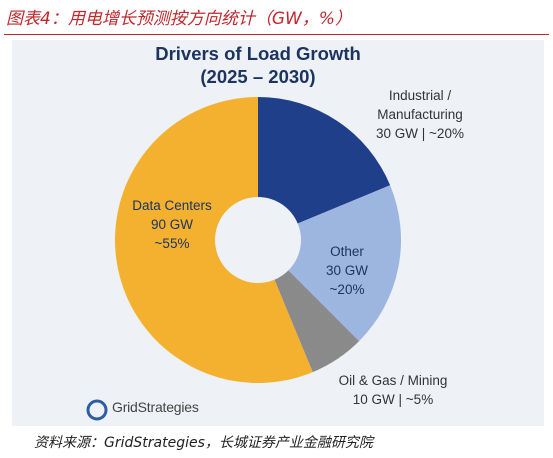  Describe the element at coordinates (203, 443) in the screenshot. I see `source: 资料来源：GridStrategies，长城证券产业金融研究院` at that location.